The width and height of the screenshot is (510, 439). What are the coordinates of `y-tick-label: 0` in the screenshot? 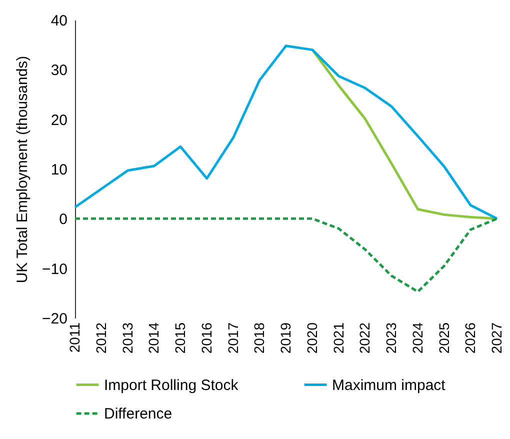 It's located at (63, 219).